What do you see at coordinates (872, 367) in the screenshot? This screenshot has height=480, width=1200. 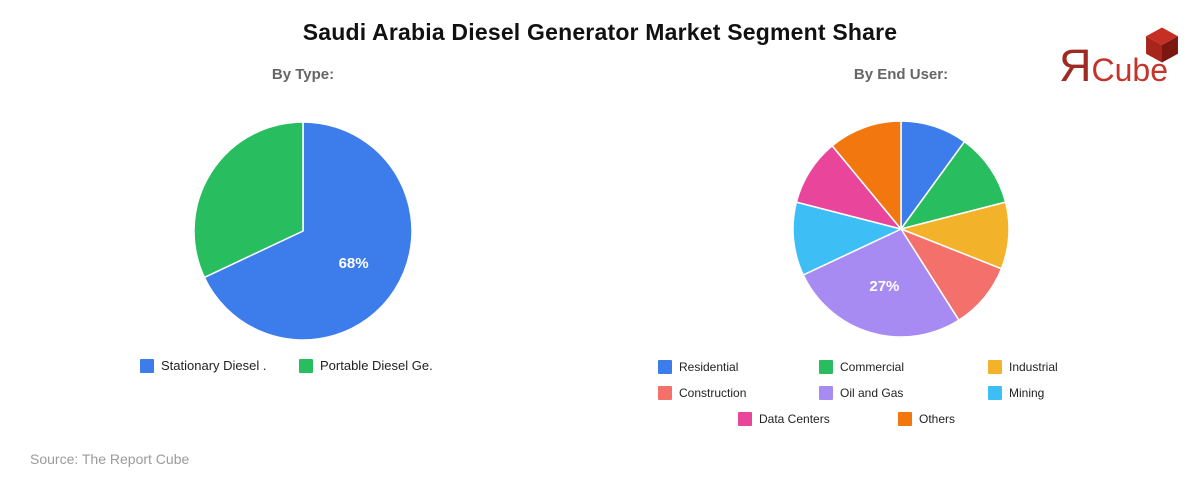 I see `legend-label: Commercial` at bounding box center [872, 367].